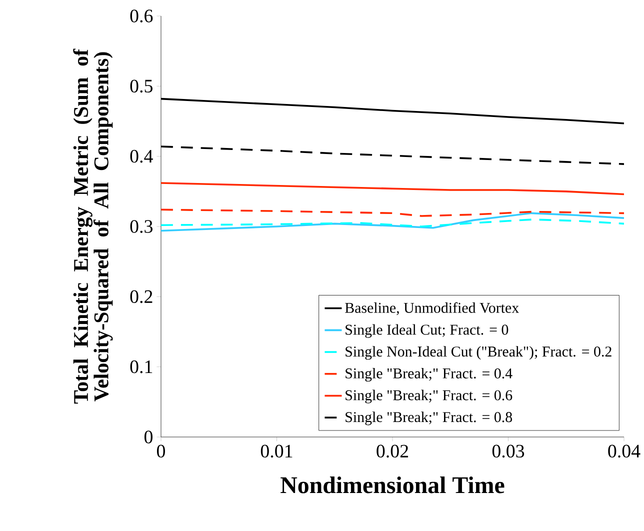  Describe the element at coordinates (508, 451) in the screenshot. I see `x-tick-label: 0.03` at that location.